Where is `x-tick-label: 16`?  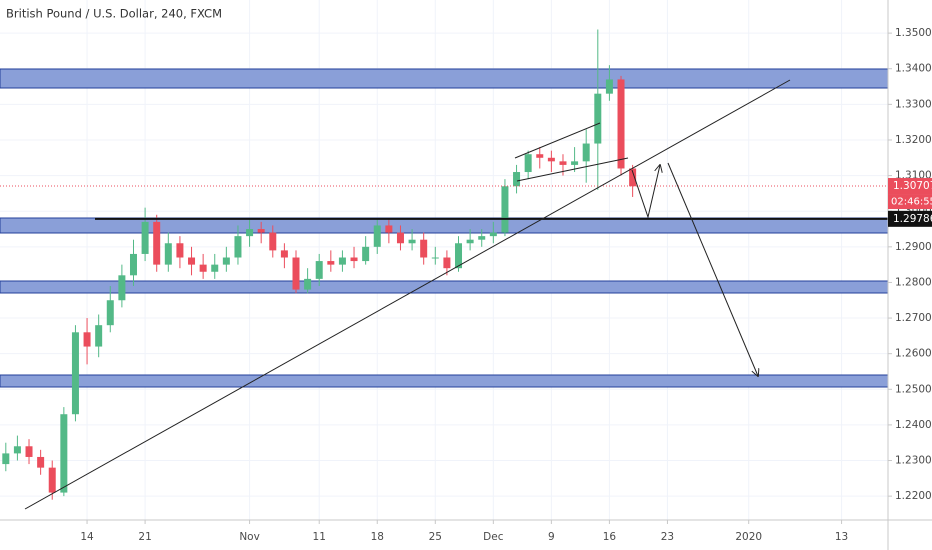
x-tick-label: 16 is located at coordinates (610, 537).